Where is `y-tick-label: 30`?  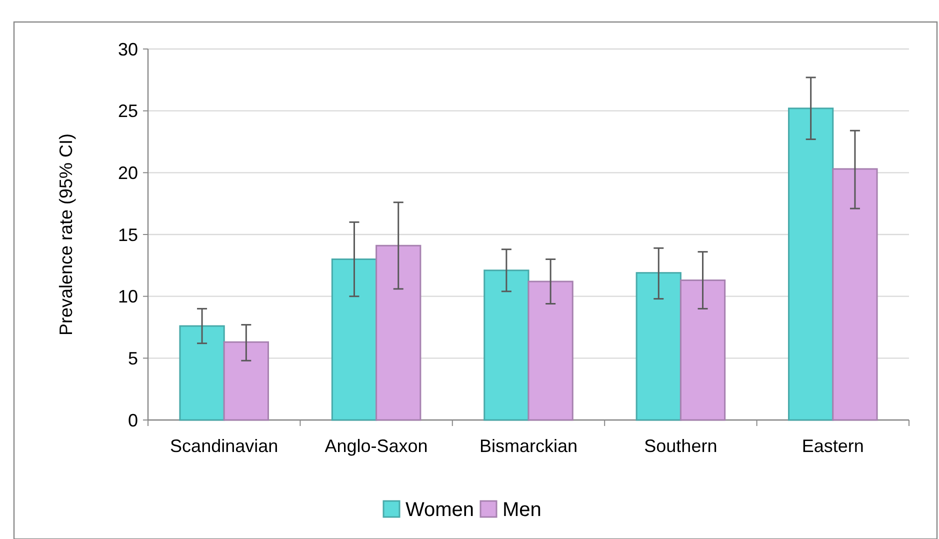 y-tick-label: 30 is located at coordinates (128, 49).